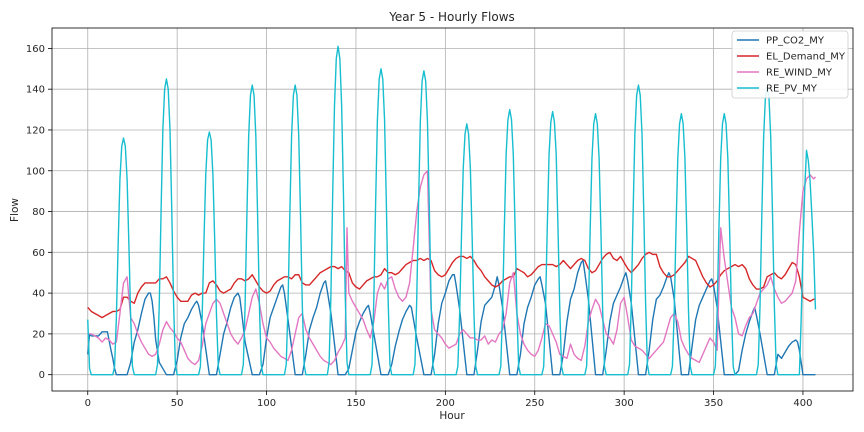 This screenshot has height=432, width=864. What do you see at coordinates (38, 212) in the screenshot?
I see `y-tick-label: 80` at bounding box center [38, 212].